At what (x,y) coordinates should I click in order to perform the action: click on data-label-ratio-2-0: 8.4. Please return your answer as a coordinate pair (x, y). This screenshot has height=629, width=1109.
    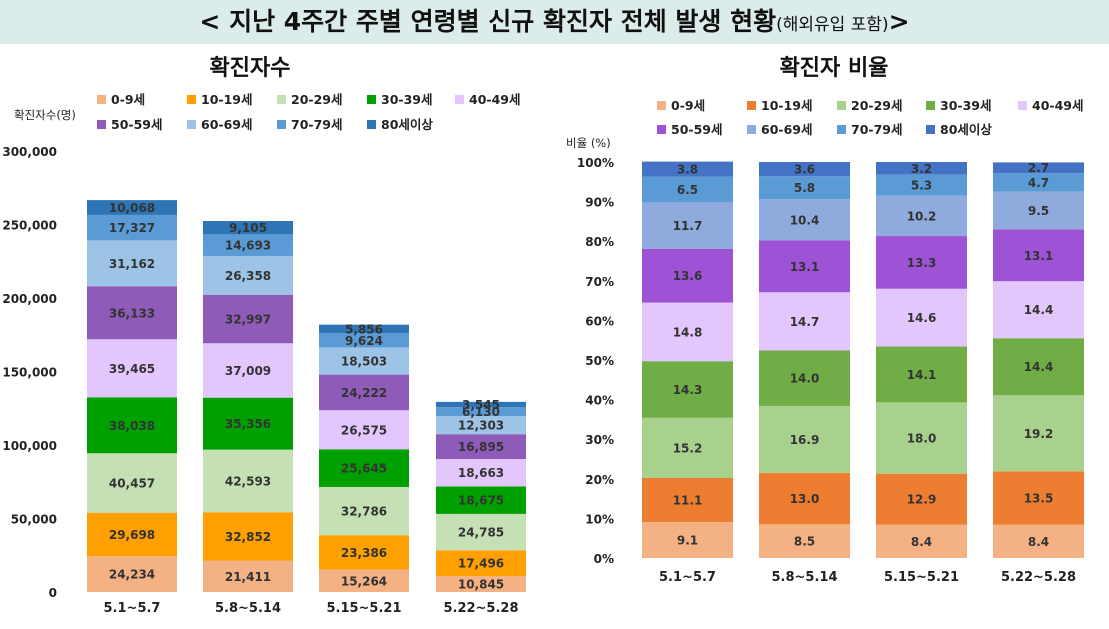
    Looking at the image, I should click on (921, 542).